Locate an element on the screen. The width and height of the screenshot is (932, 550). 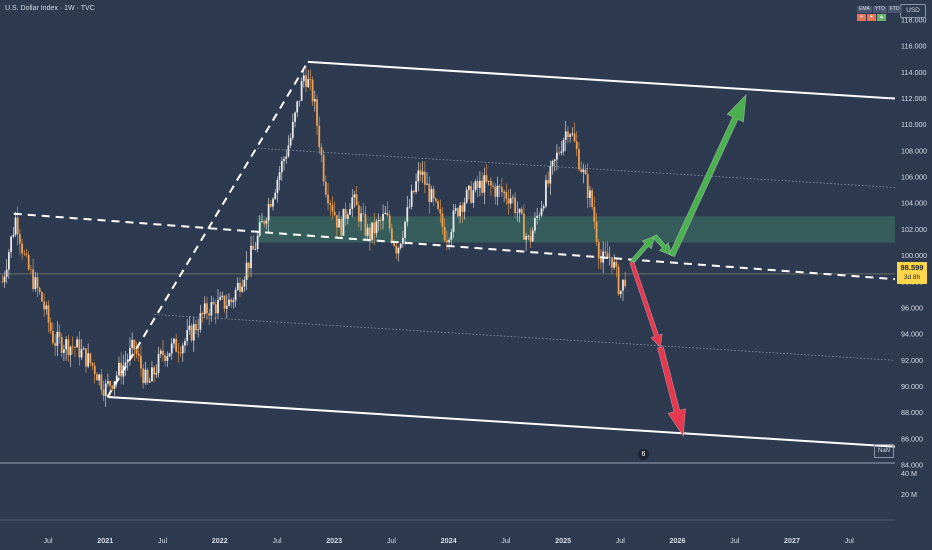
y-tick-label: 94.000 is located at coordinates (912, 334).